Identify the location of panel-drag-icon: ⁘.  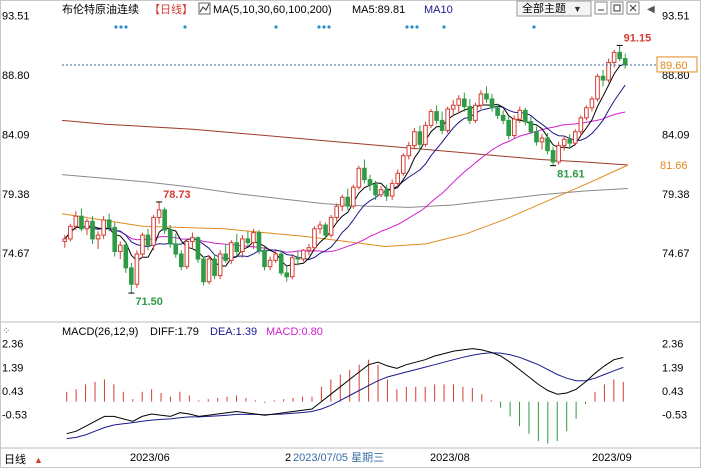
(6, 331).